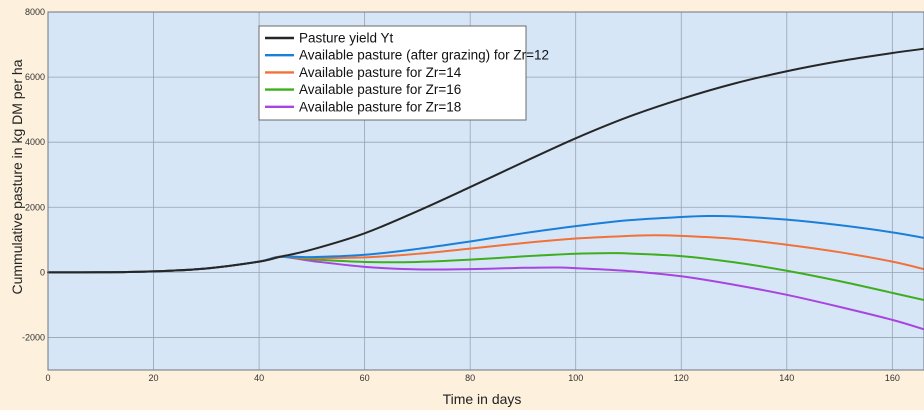  Describe the element at coordinates (154, 378) in the screenshot. I see `x-tick-label: 20` at that location.